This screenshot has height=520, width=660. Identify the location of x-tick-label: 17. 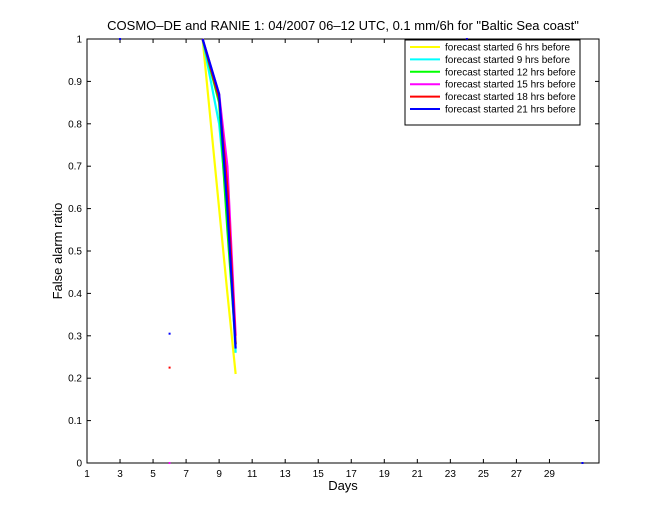
(352, 474).